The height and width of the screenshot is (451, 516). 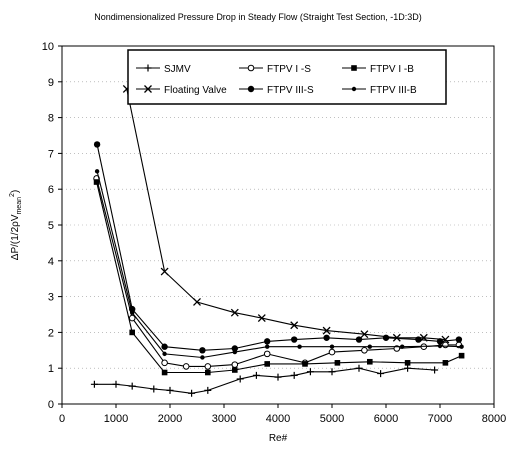 I want to click on legend-entry-ftpv-i-s: FTPV I -S, so click(x=275, y=69).